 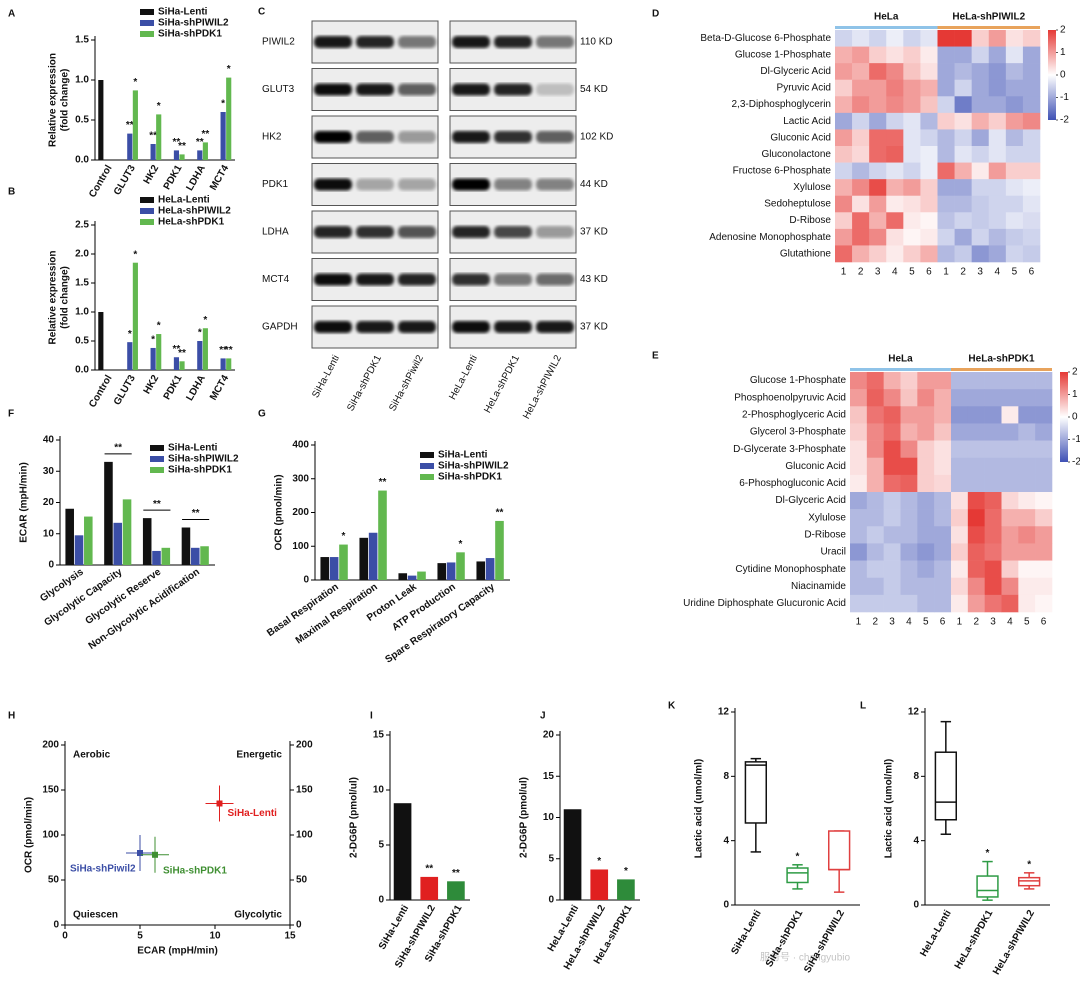 What do you see at coordinates (594, 89) in the screenshot?
I see `size-label: 54 KD` at bounding box center [594, 89].